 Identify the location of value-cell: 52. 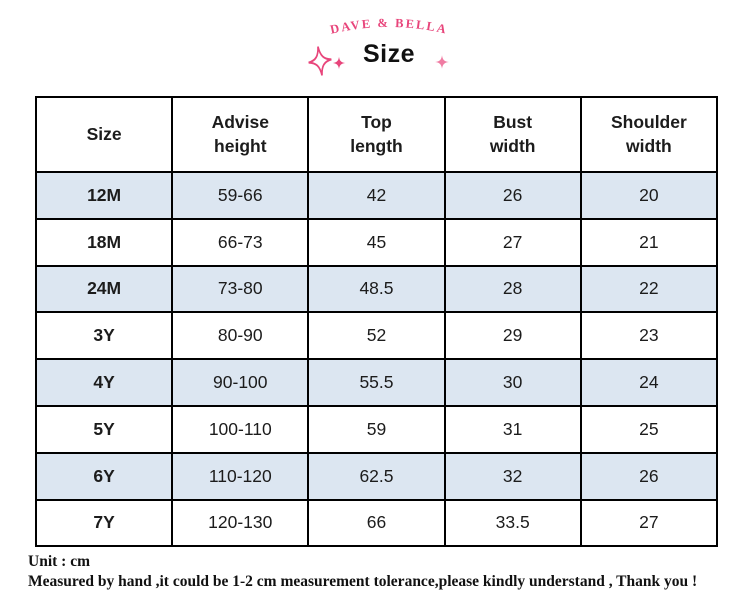
(376, 336).